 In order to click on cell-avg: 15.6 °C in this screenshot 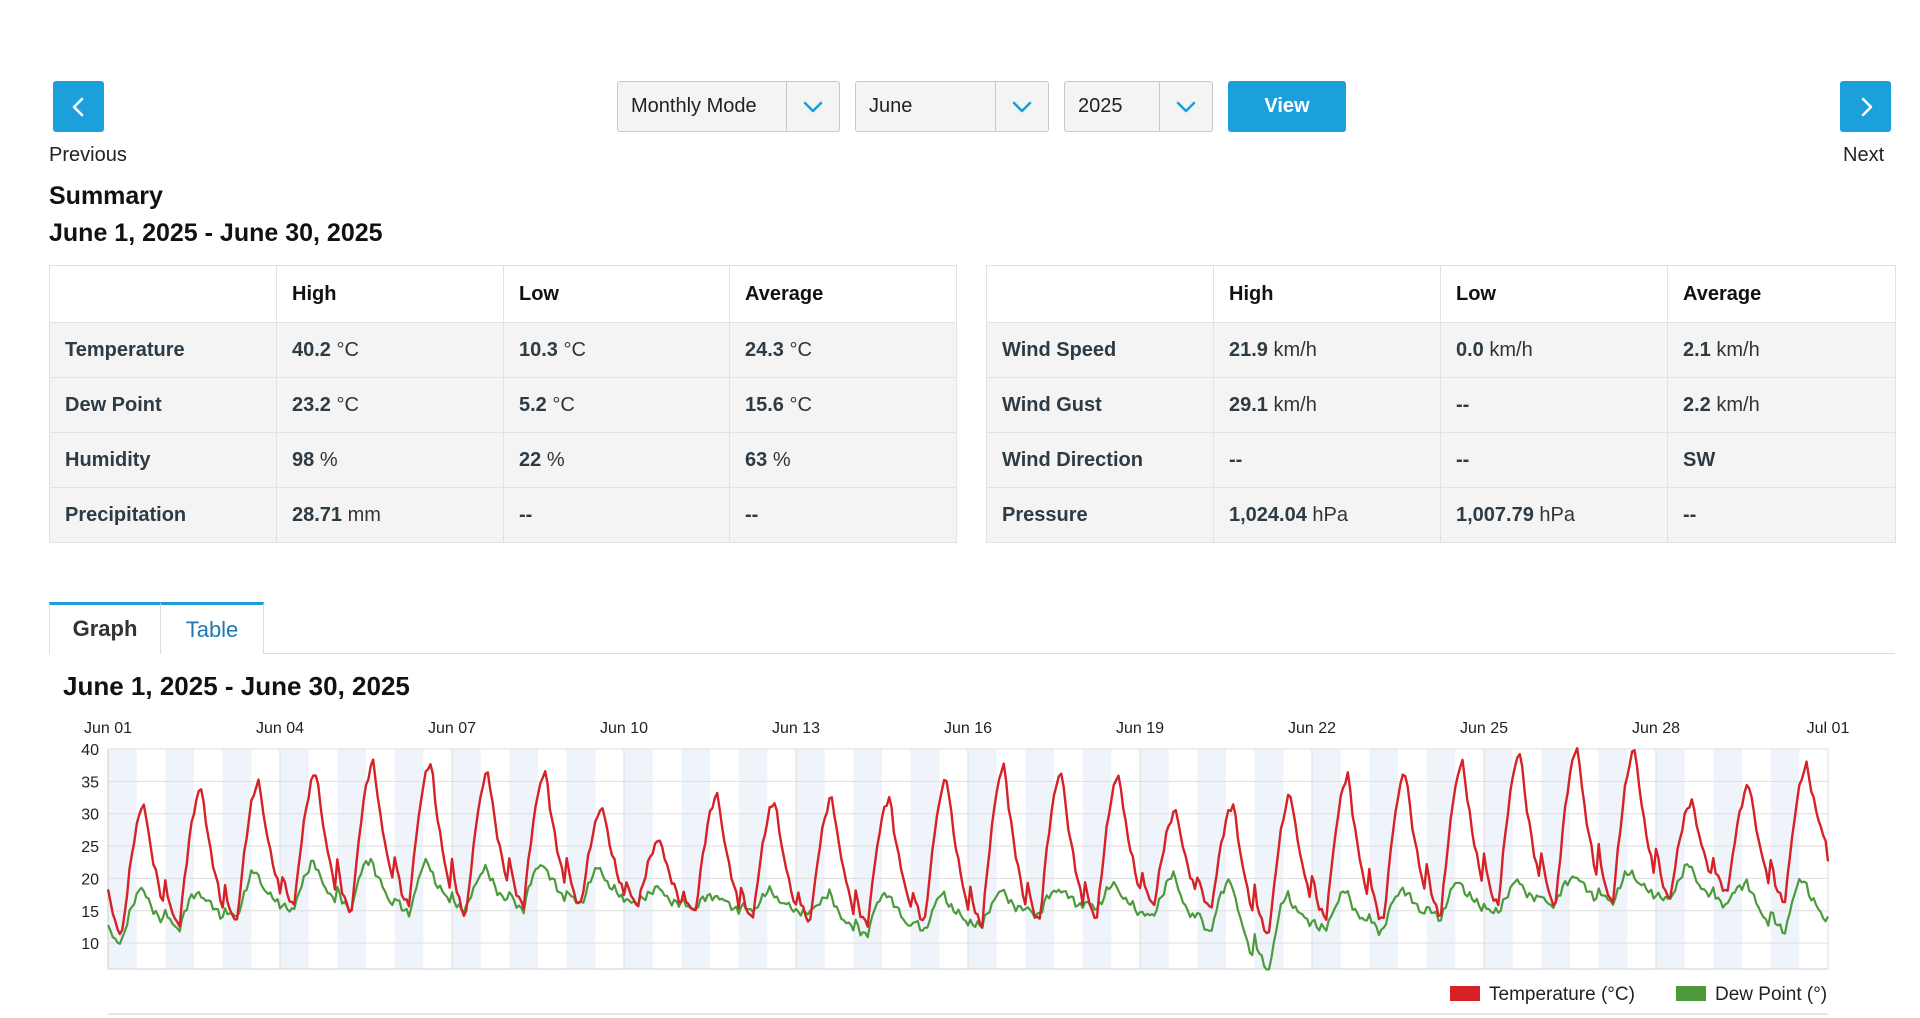, I will do `click(843, 405)`.